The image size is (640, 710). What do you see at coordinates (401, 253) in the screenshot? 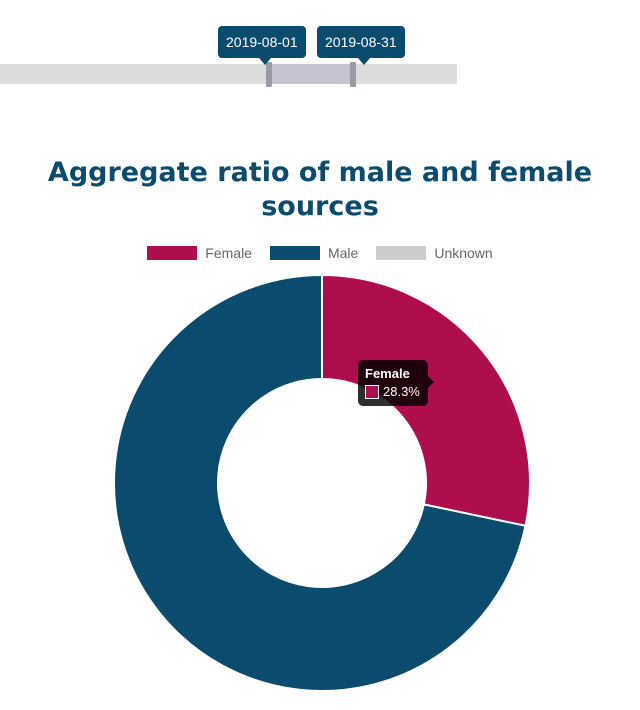
I see `legend-swatch-unknown` at bounding box center [401, 253].